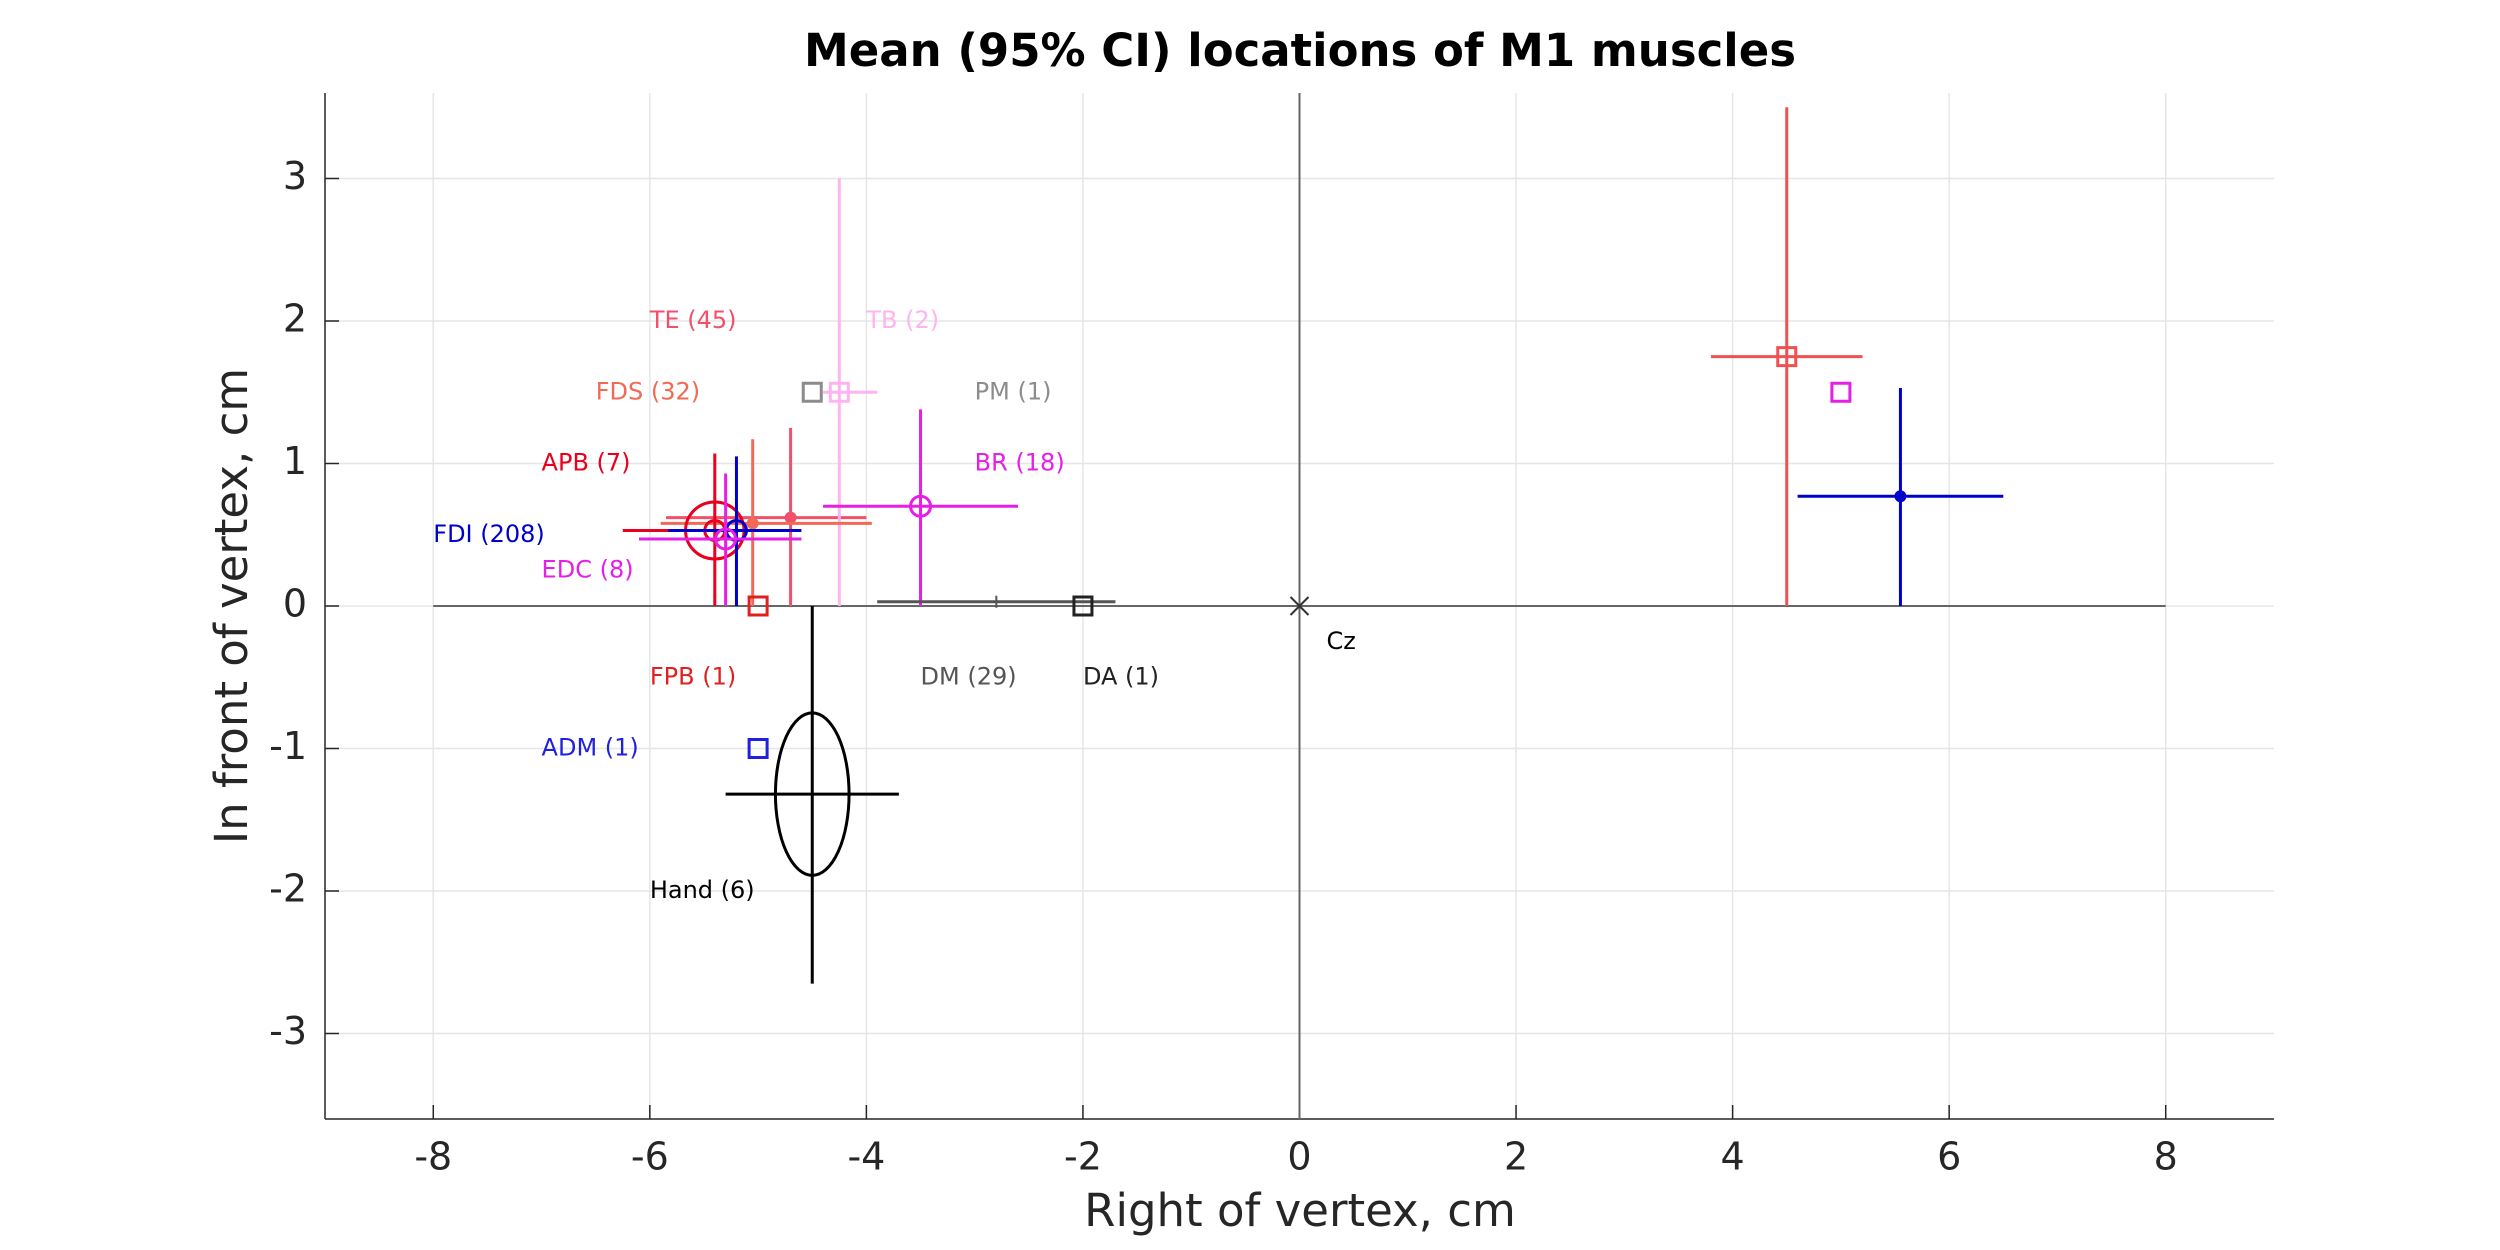 The image size is (2500, 1250). What do you see at coordinates (295, 319) in the screenshot?
I see `y-tick-label: 2` at bounding box center [295, 319].